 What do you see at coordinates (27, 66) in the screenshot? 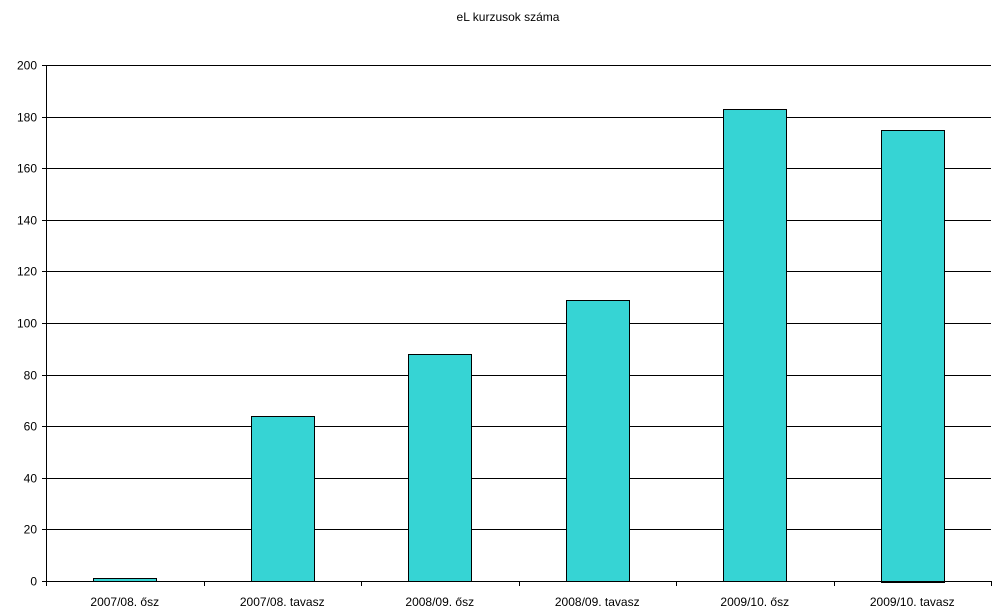
I see `y-tick-label: 200` at bounding box center [27, 66].